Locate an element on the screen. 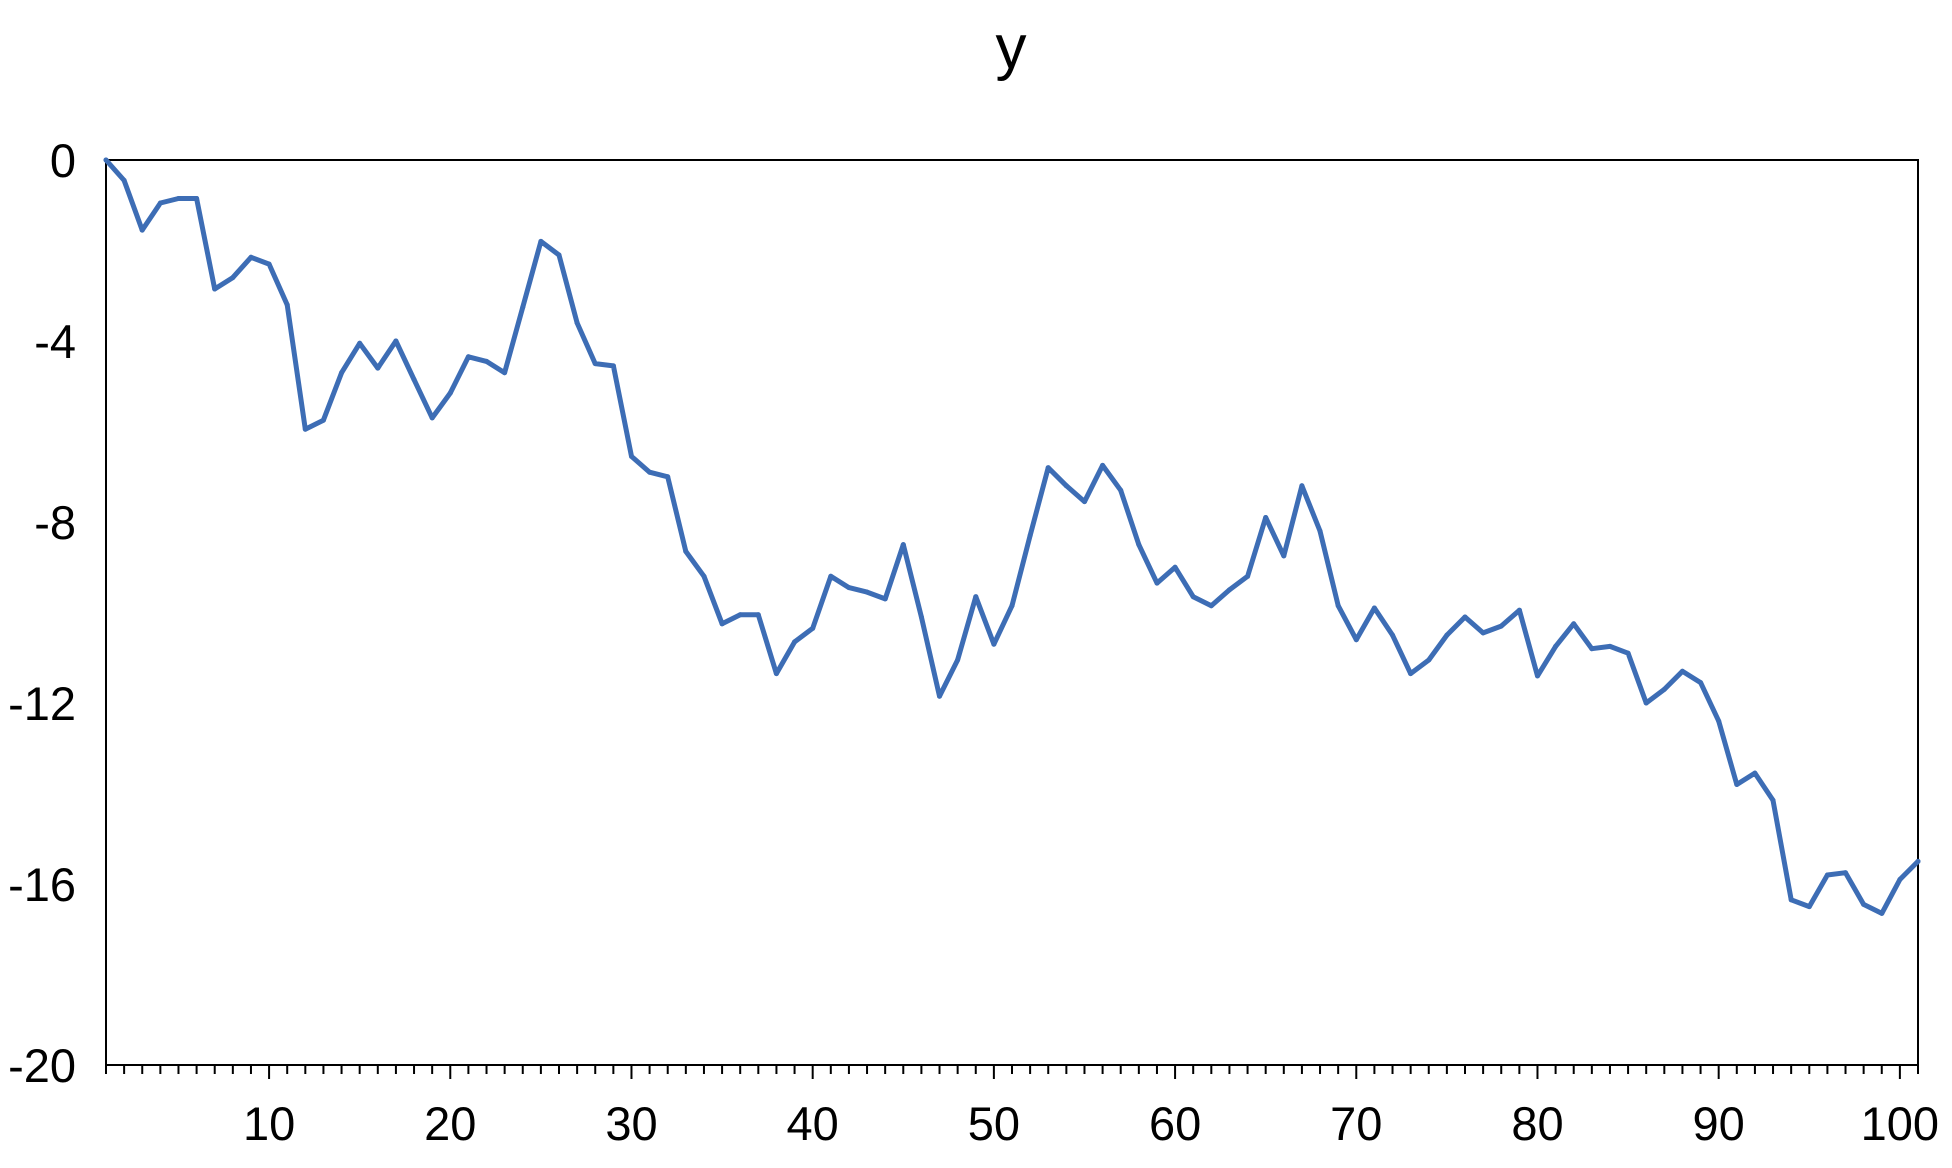 The height and width of the screenshot is (1168, 1952). y-tick-label: -20 is located at coordinates (42, 1065).